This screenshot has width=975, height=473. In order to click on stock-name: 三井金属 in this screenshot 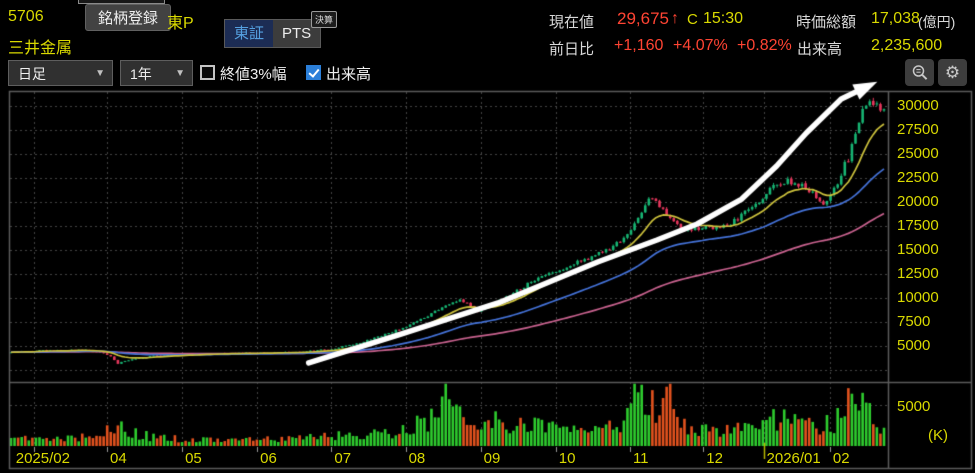, I will do `click(40, 48)`.